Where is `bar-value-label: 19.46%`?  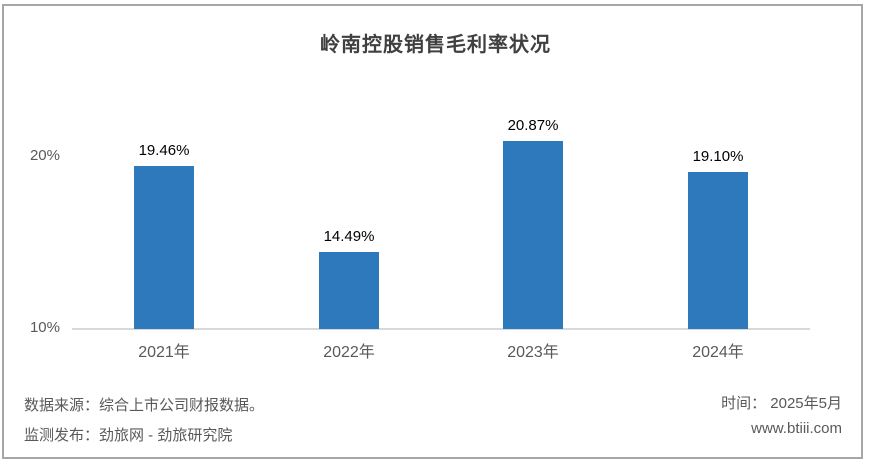
bar-value-label: 19.46% is located at coordinates (164, 150).